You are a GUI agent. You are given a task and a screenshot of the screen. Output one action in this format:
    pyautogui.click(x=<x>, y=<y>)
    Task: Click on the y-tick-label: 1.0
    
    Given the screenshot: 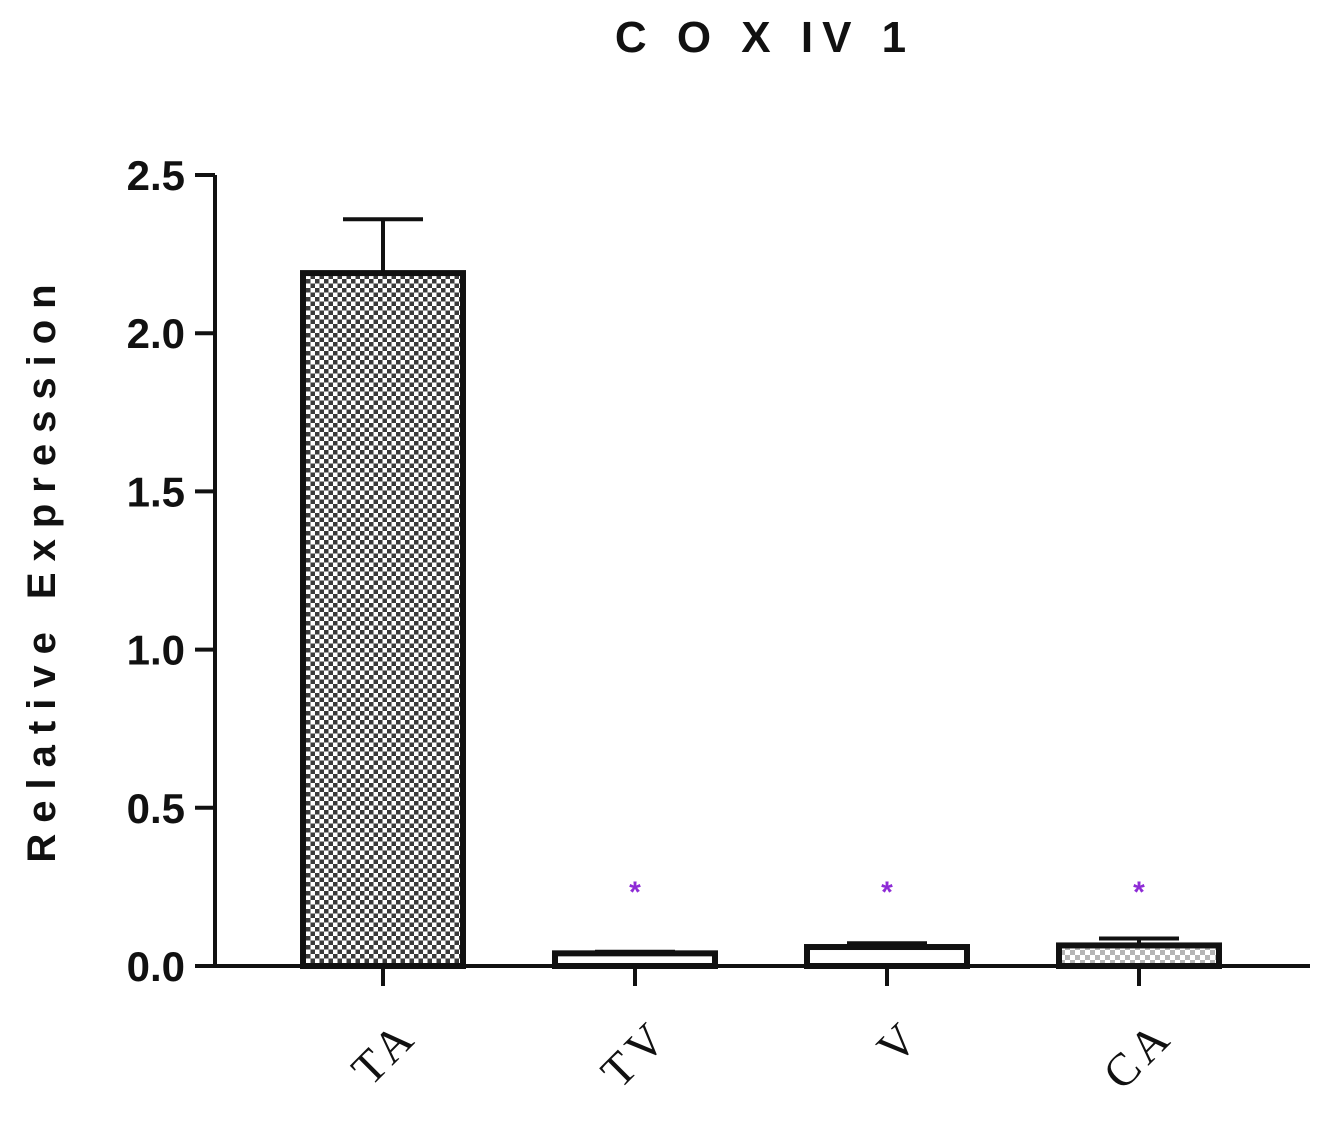 What is the action you would take?
    pyautogui.click(x=156, y=650)
    